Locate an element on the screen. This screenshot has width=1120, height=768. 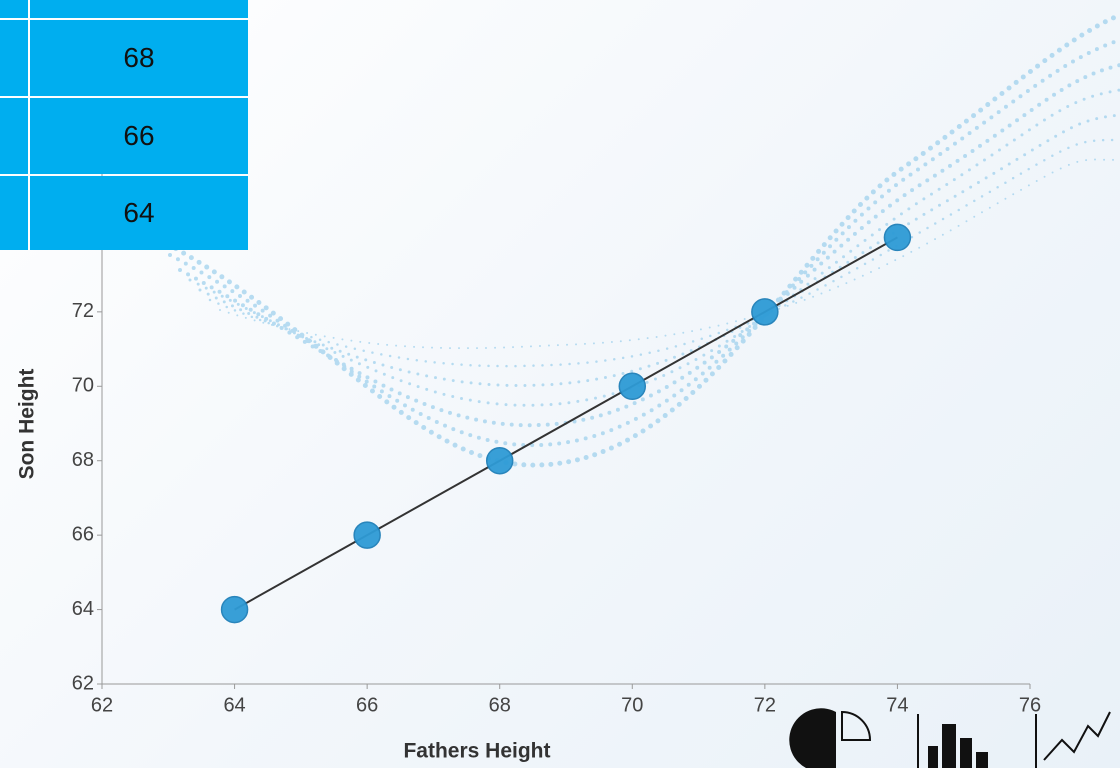
y-tick-label: 68 is located at coordinates (83, 460).